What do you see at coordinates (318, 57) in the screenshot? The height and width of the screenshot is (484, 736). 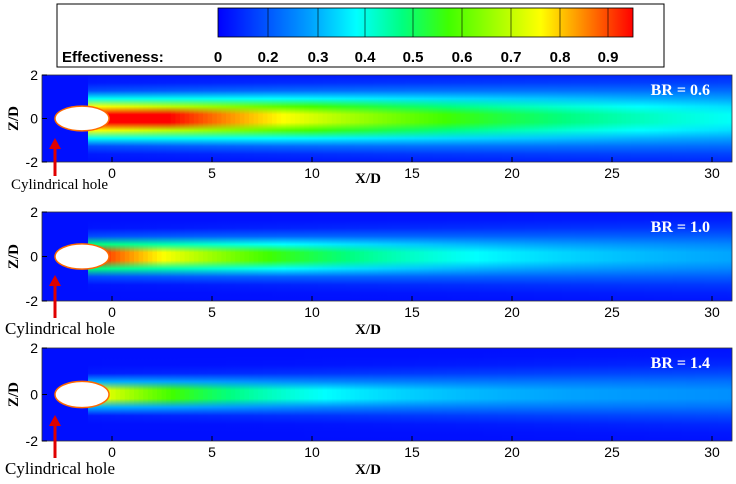 I see `colorbar-tick-label: 0.3` at bounding box center [318, 57].